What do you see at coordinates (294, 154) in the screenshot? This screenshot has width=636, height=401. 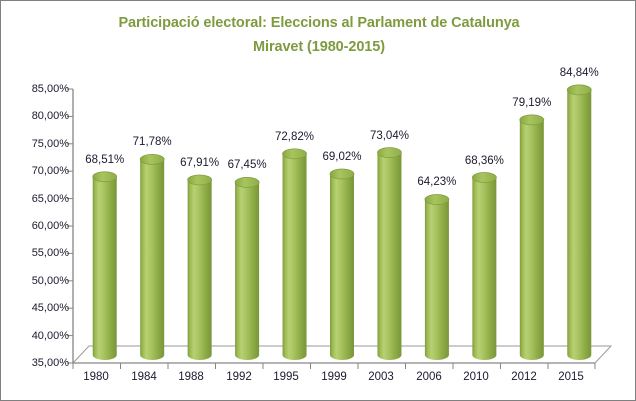 I see `bar-cap-1995` at bounding box center [294, 154].